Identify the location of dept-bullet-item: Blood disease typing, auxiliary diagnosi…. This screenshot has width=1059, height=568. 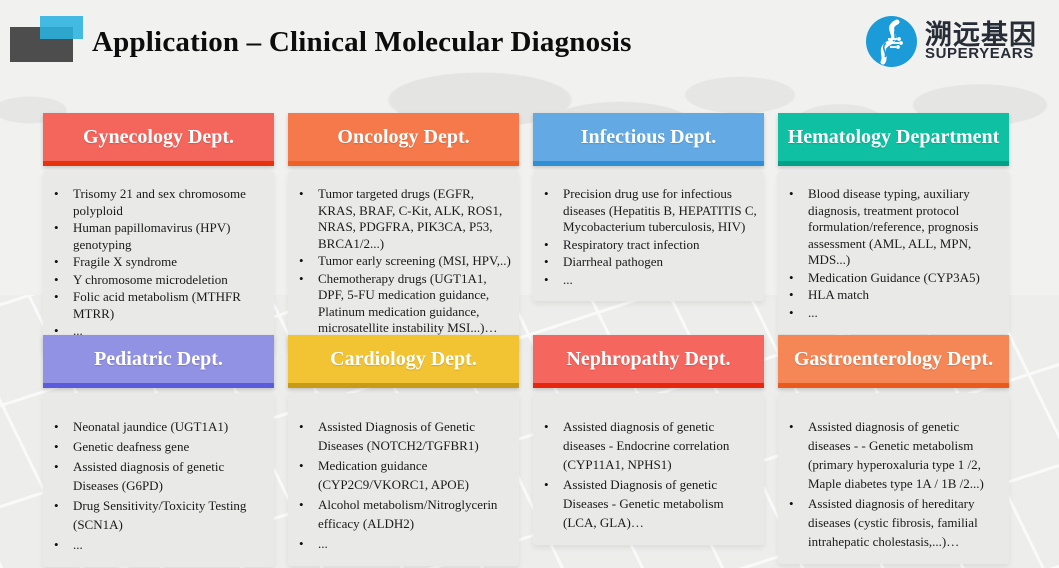
(893, 227).